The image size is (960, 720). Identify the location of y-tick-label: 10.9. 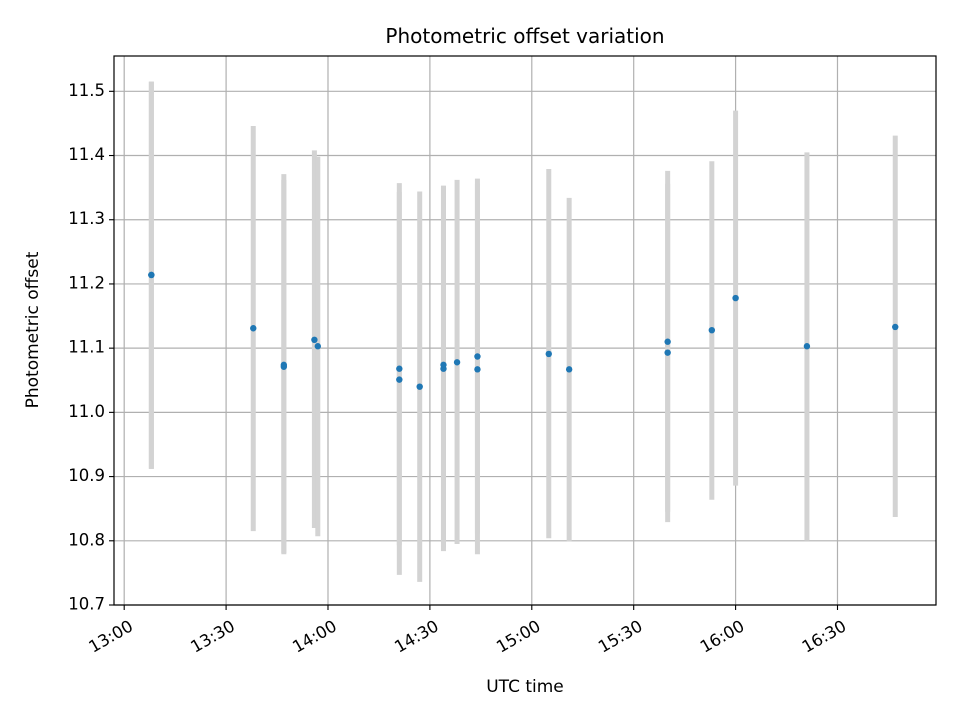
(86, 475).